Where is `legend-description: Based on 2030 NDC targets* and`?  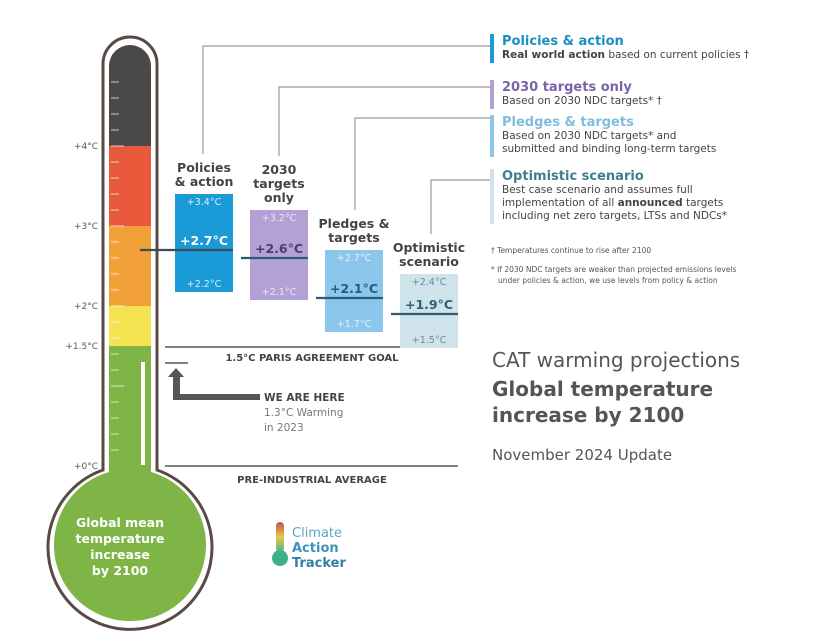 legend-description: Based on 2030 NDC targets* and is located at coordinates (589, 136).